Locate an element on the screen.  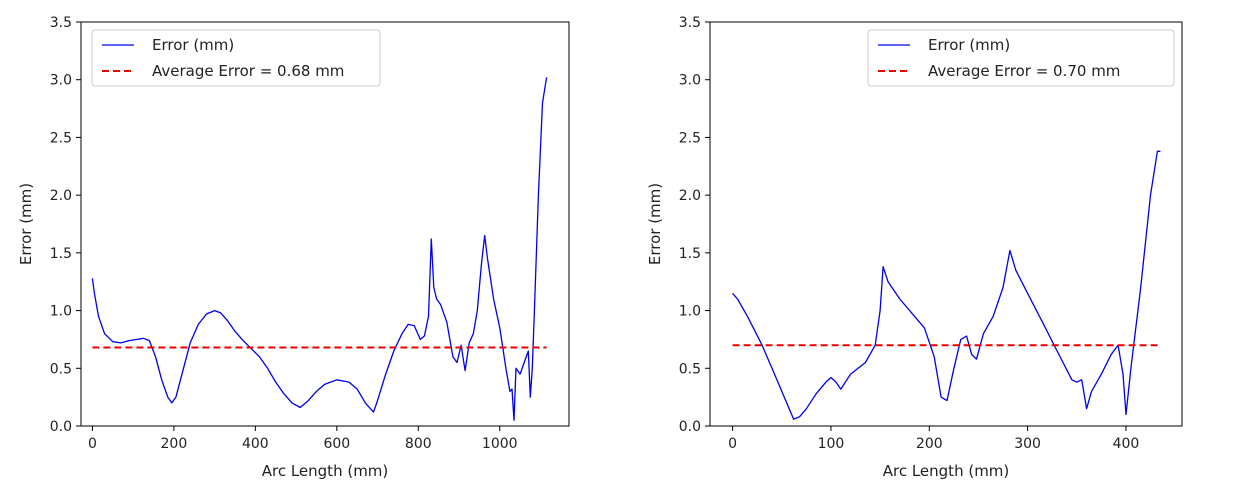
legend-label: Average Error = 0.68 mm is located at coordinates (248, 71).